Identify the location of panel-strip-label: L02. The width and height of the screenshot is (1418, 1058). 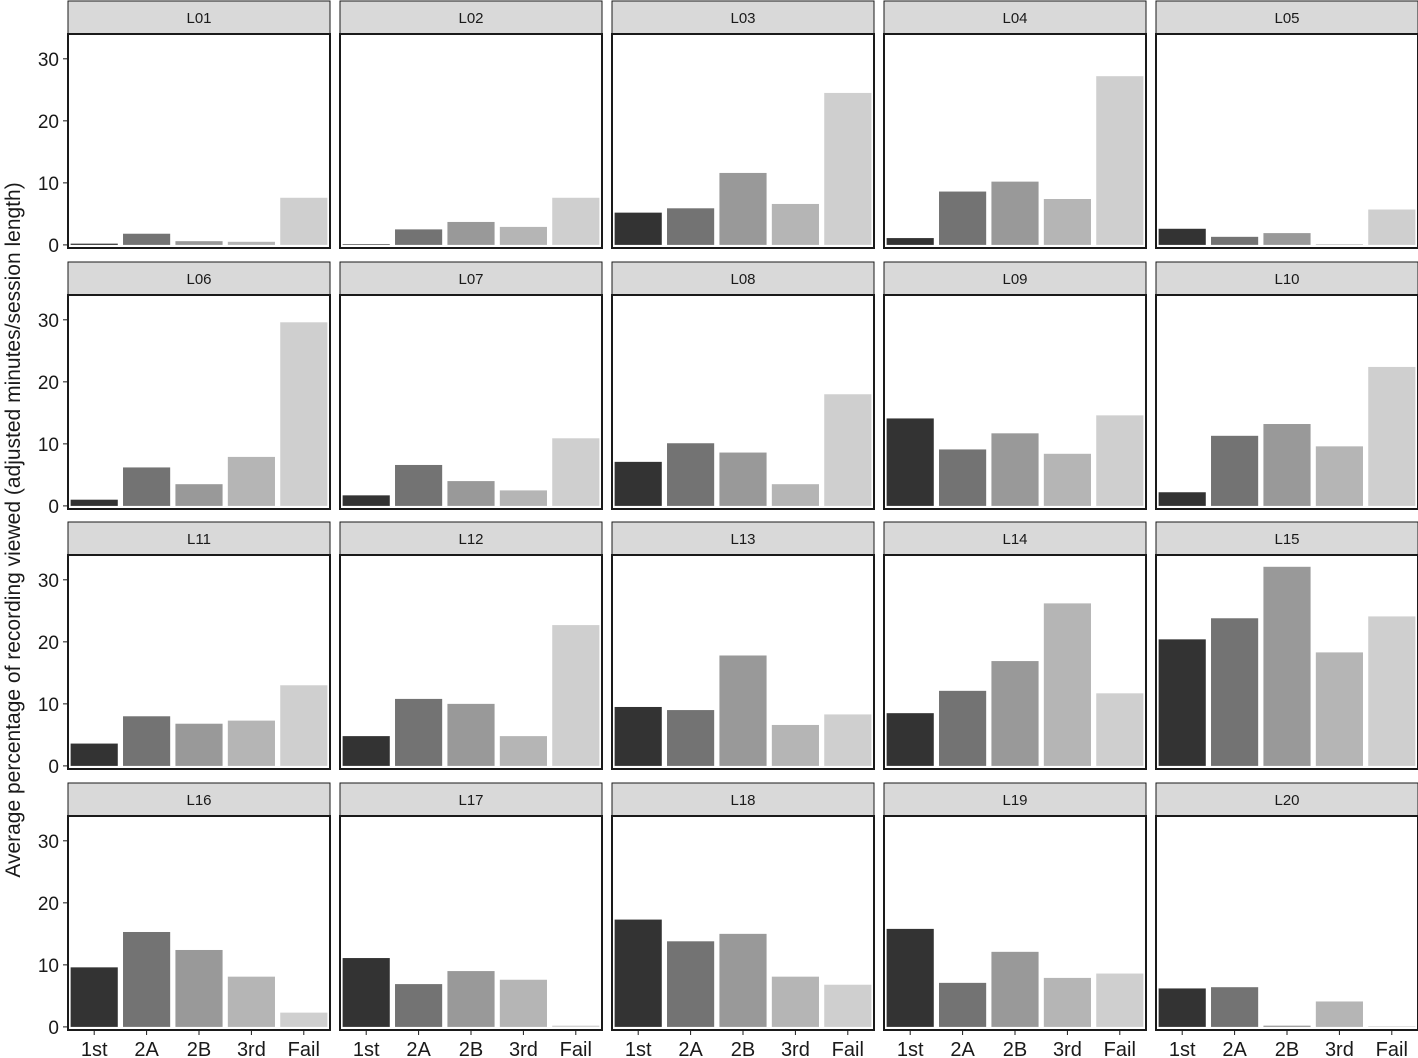
(470, 18).